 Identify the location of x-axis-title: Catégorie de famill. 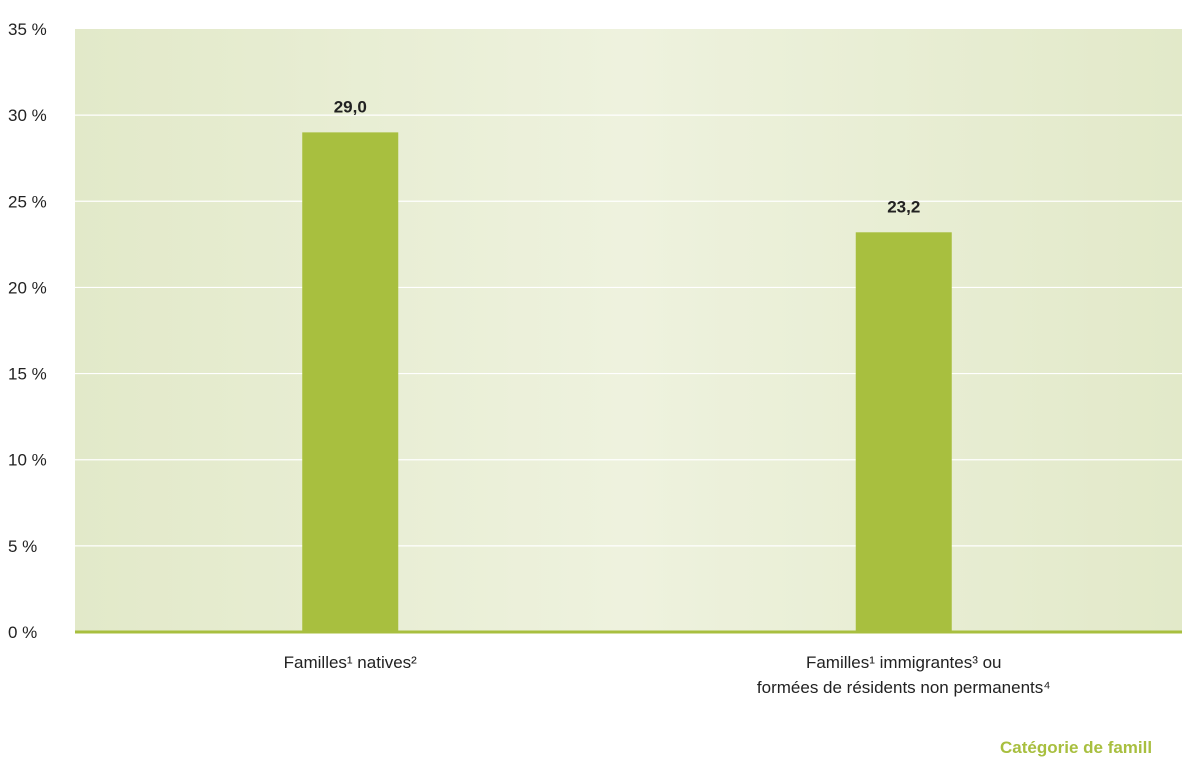
(1076, 747).